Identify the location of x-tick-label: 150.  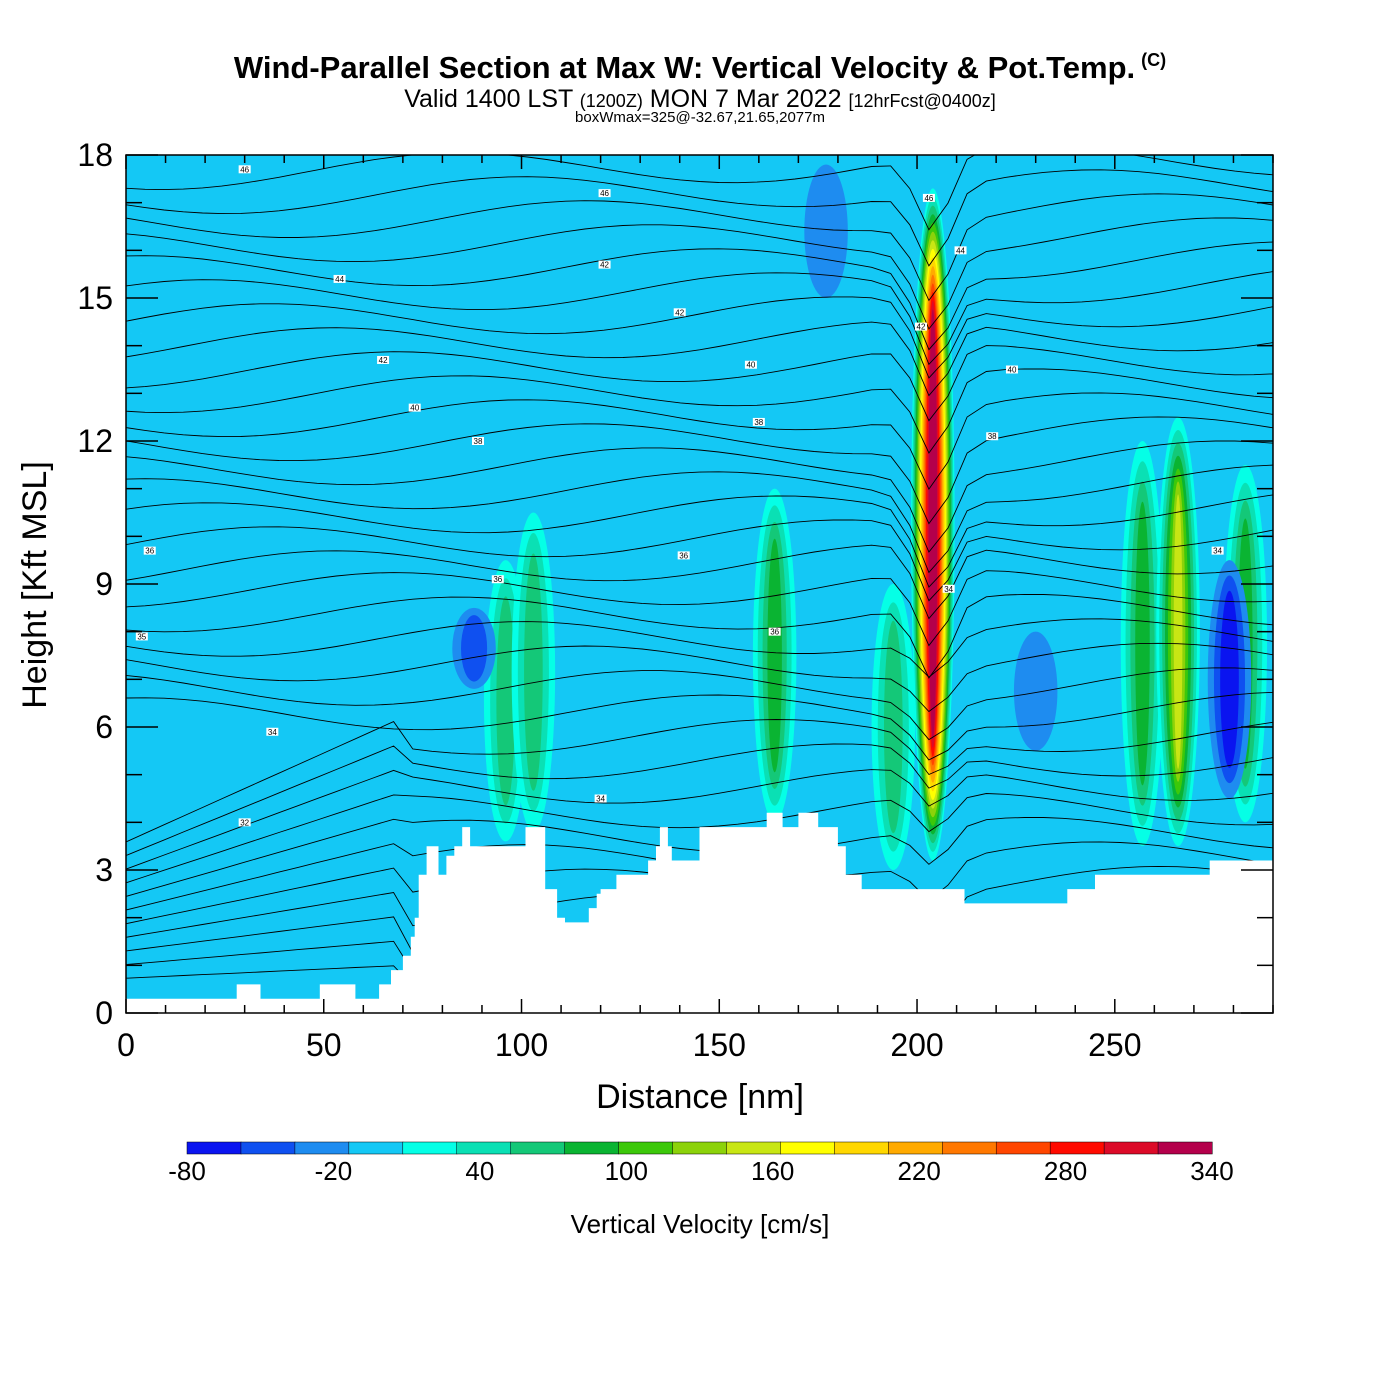
(719, 1045).